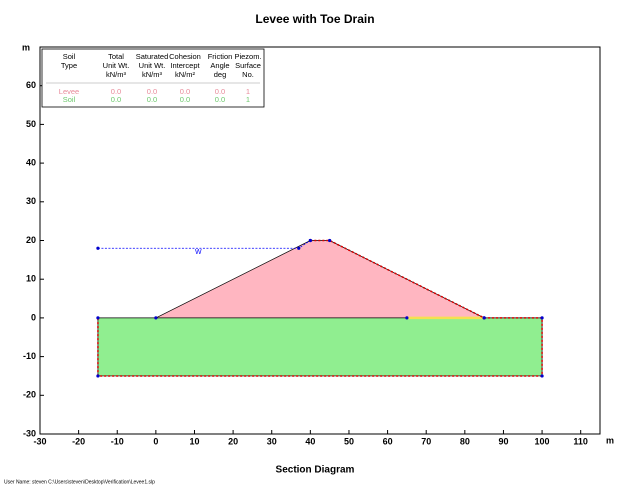  I want to click on x-tick-label: 50, so click(349, 441).